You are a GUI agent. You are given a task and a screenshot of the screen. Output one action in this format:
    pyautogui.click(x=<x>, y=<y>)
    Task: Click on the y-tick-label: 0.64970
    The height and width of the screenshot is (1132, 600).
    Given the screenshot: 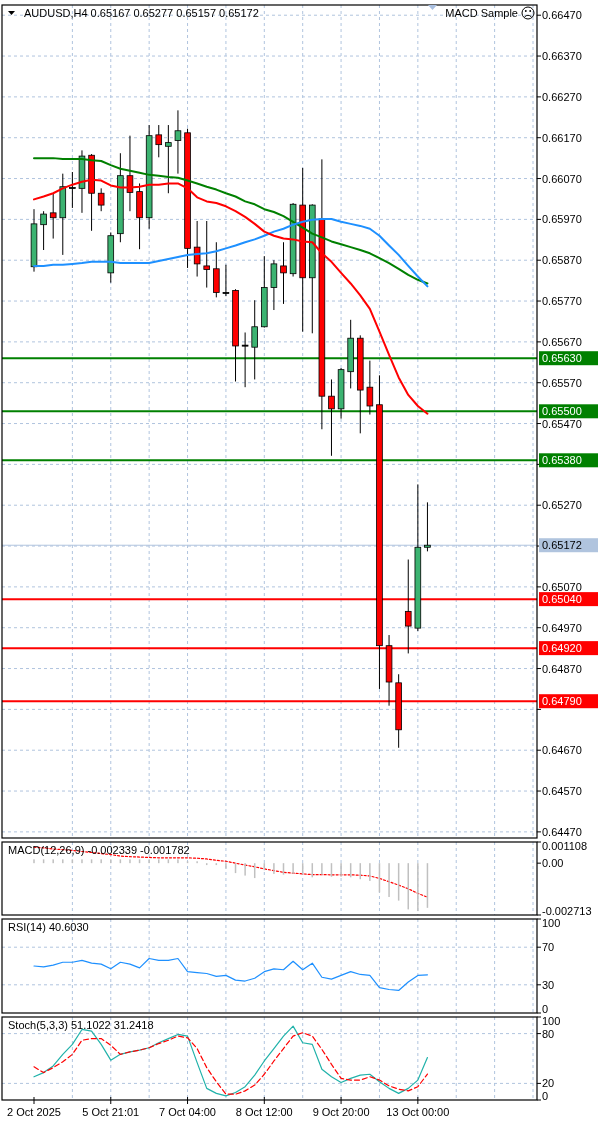 What is the action you would take?
    pyautogui.click(x=562, y=627)
    